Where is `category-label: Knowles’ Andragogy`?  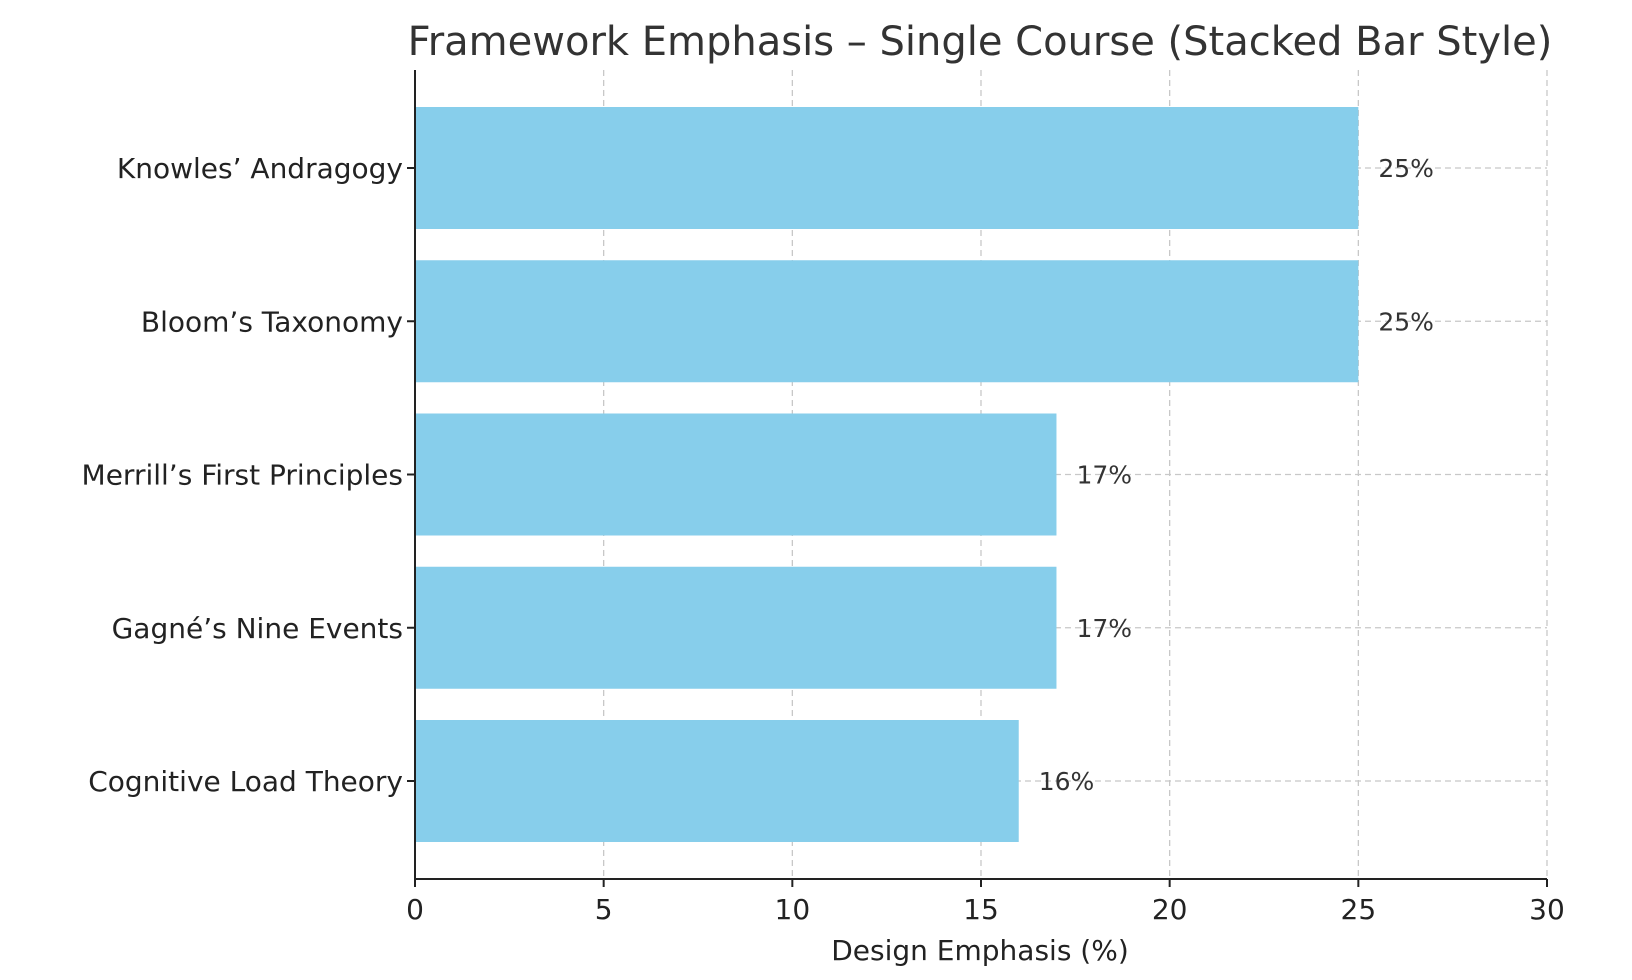 category-label: Knowles’ Andragogy is located at coordinates (260, 168).